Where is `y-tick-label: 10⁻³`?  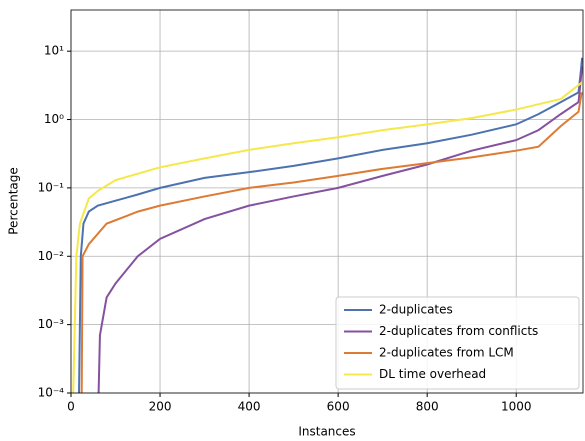
y-tick-label: 10⁻³ is located at coordinates (51, 324).